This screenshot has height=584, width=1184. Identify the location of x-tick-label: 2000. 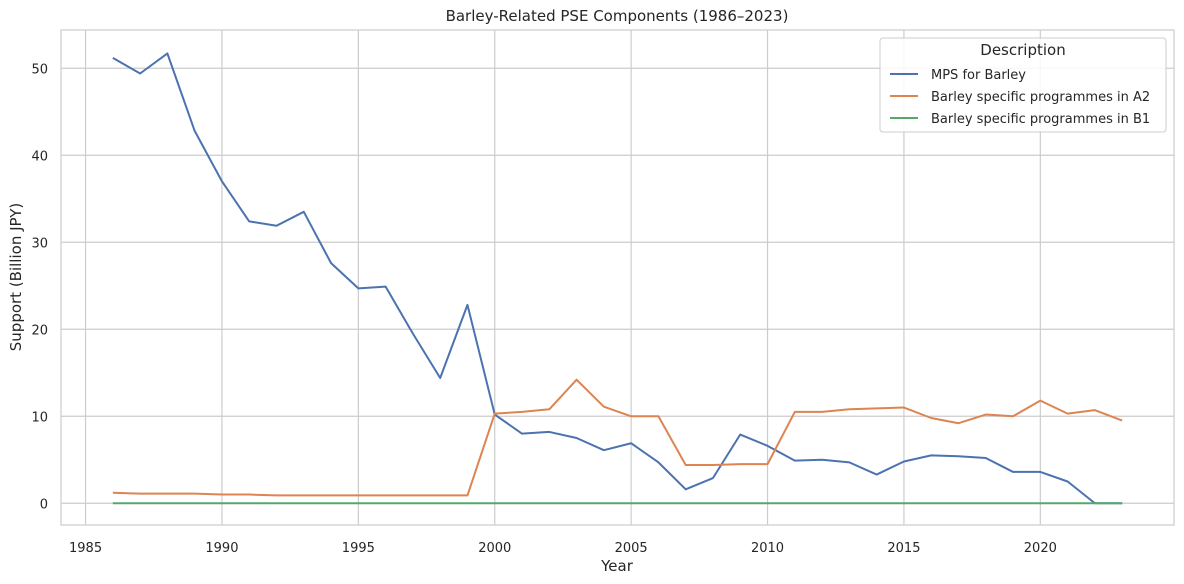
(494, 548).